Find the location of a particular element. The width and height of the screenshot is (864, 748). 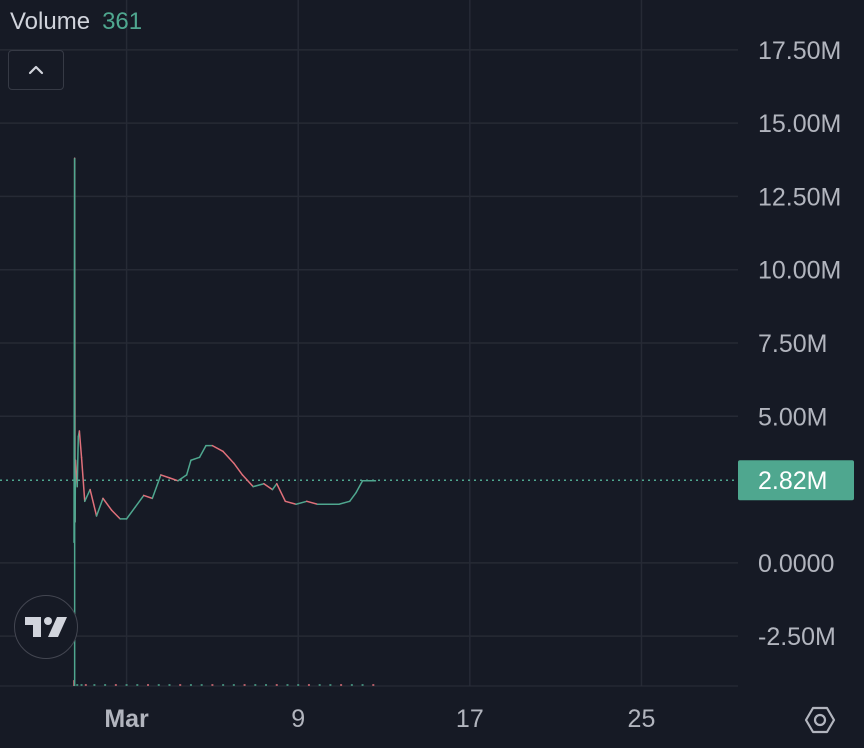

y-tick-label: 12.50M is located at coordinates (799, 197).